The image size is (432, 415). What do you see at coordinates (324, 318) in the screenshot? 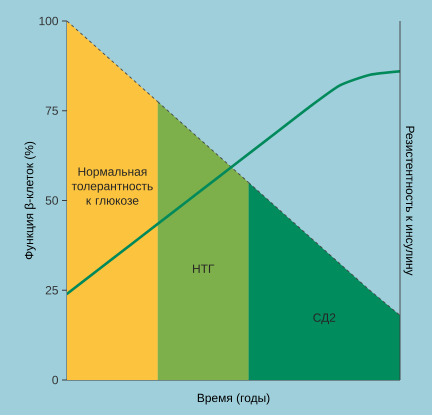
I see `series-label: СД2` at bounding box center [324, 318].